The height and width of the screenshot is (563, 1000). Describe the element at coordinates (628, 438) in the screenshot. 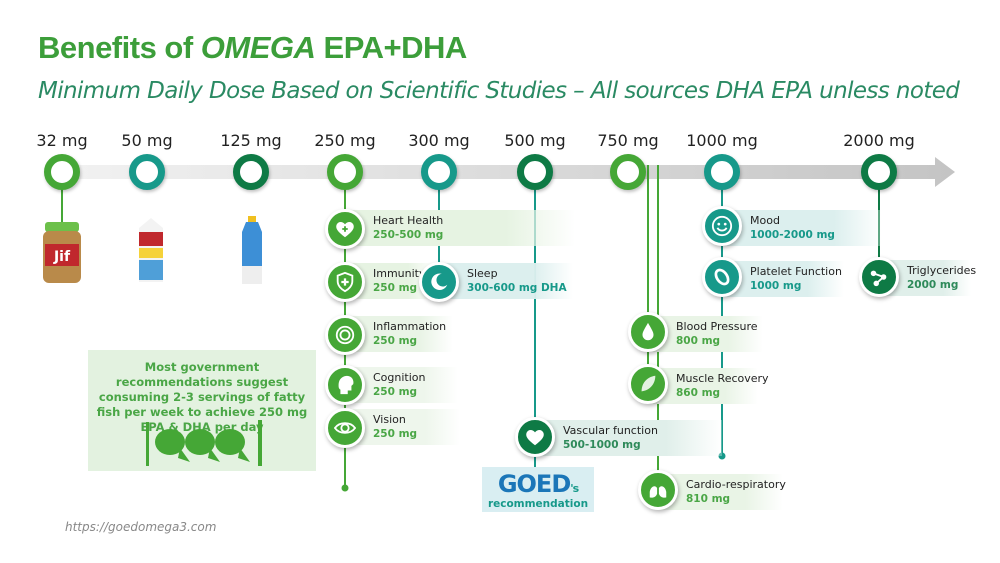

I see `benefit-card: Vascular function 500-1000 mg` at that location.